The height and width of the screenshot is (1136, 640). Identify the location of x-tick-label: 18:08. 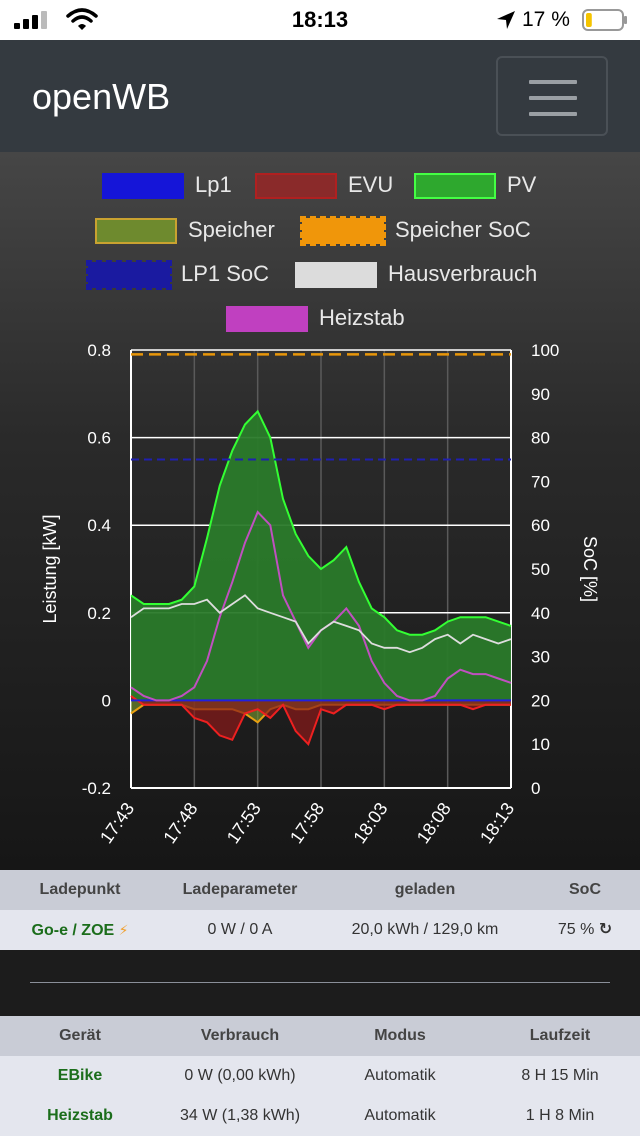
(434, 823).